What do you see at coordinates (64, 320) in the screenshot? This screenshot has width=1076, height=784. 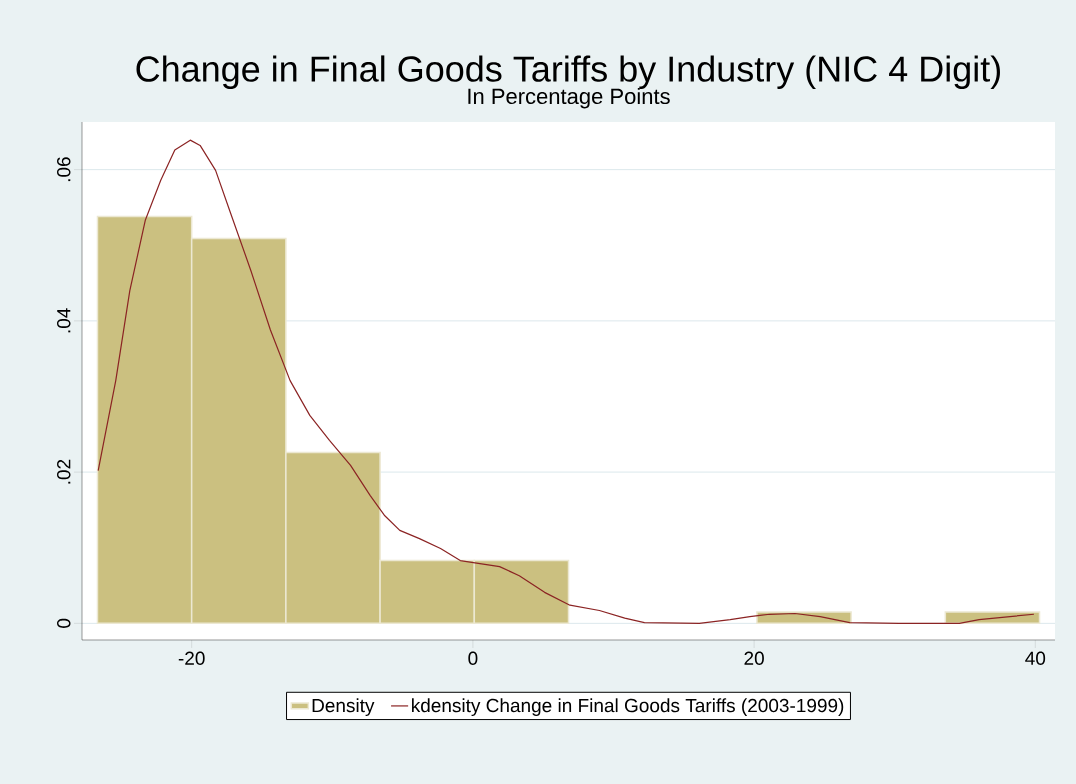 I see `y-tick-label: .04` at bounding box center [64, 320].